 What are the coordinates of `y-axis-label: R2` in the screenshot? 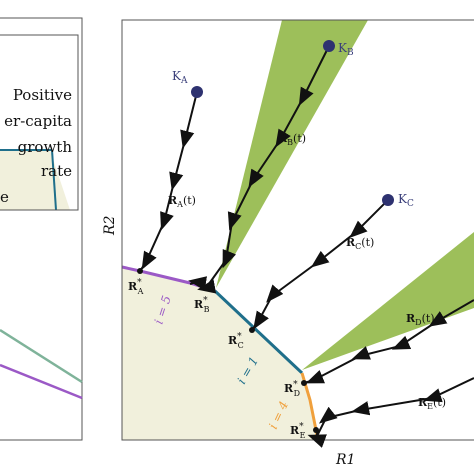 It's located at (110, 225).